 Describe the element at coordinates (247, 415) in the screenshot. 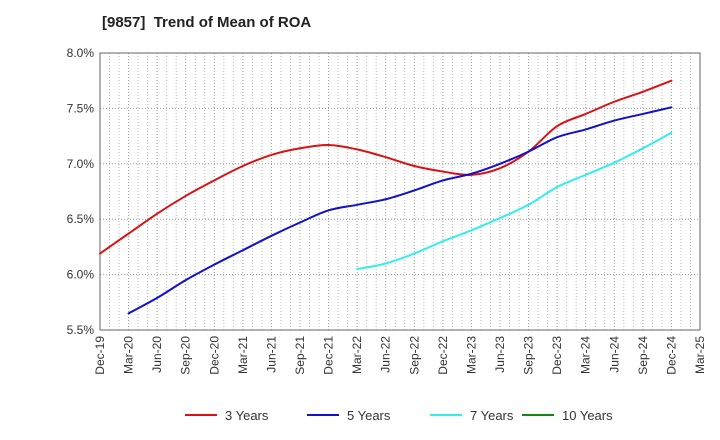

I see `legend-label-3-years: 3 Years` at that location.